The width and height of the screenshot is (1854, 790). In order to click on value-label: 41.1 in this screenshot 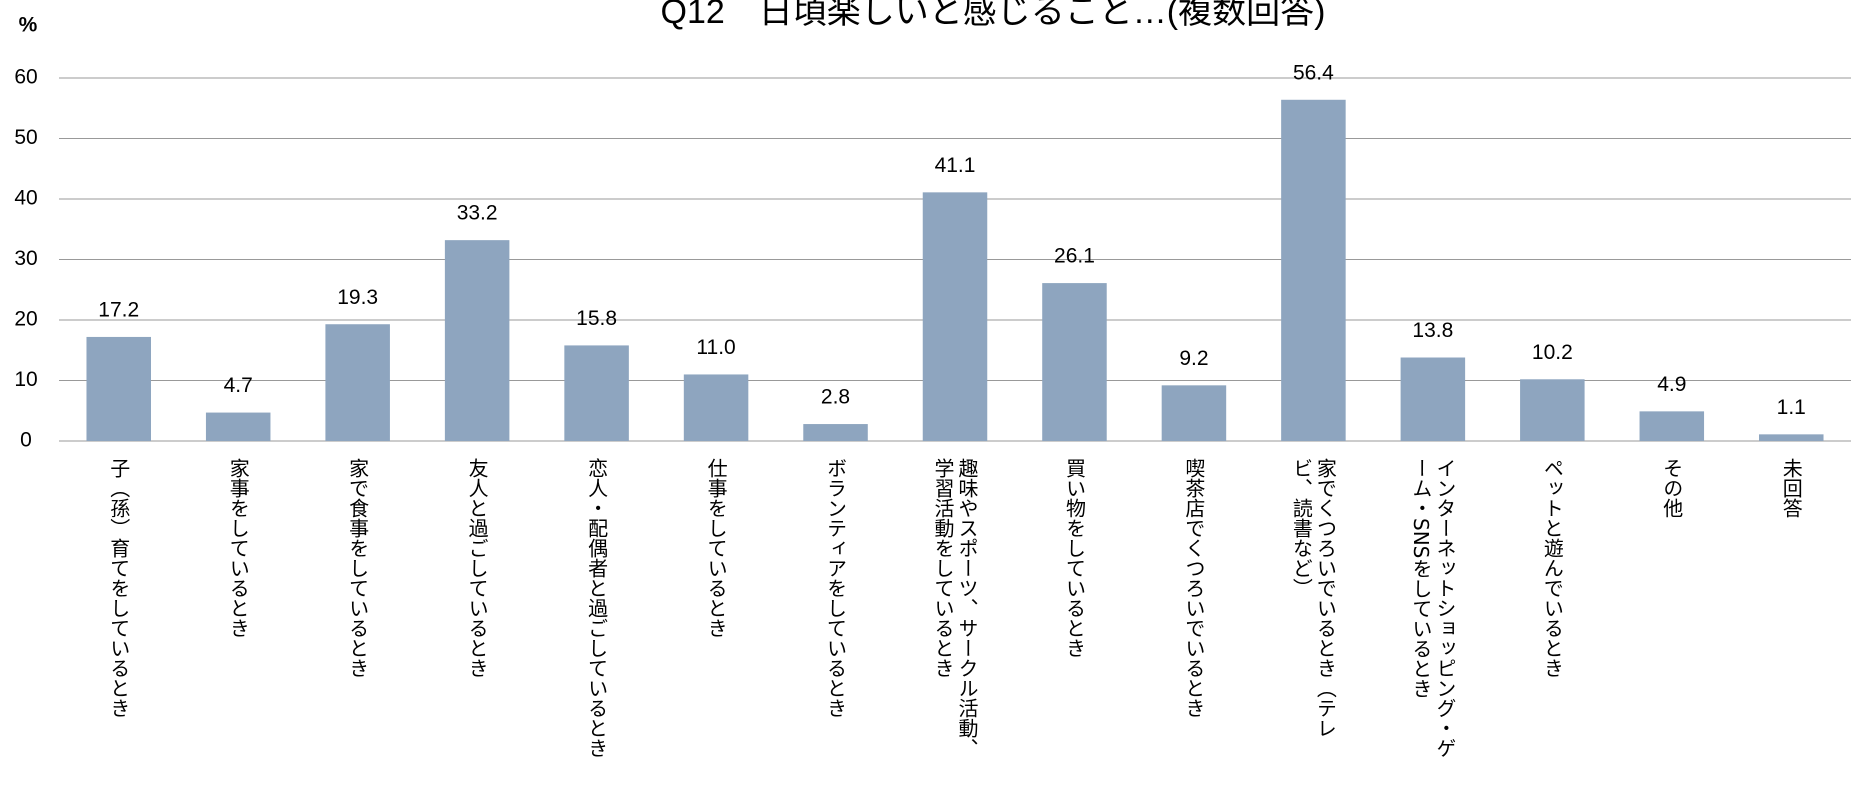, I will do `click(955, 165)`.